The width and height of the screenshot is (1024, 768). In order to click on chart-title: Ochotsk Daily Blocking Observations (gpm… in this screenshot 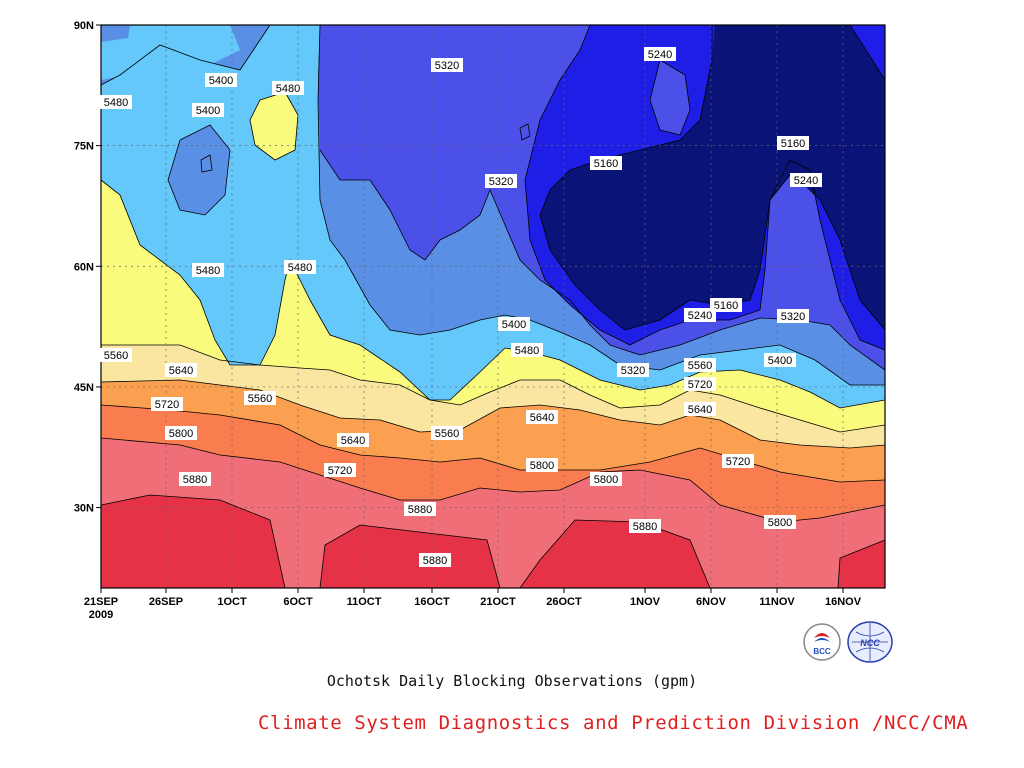, I will do `click(512, 681)`.